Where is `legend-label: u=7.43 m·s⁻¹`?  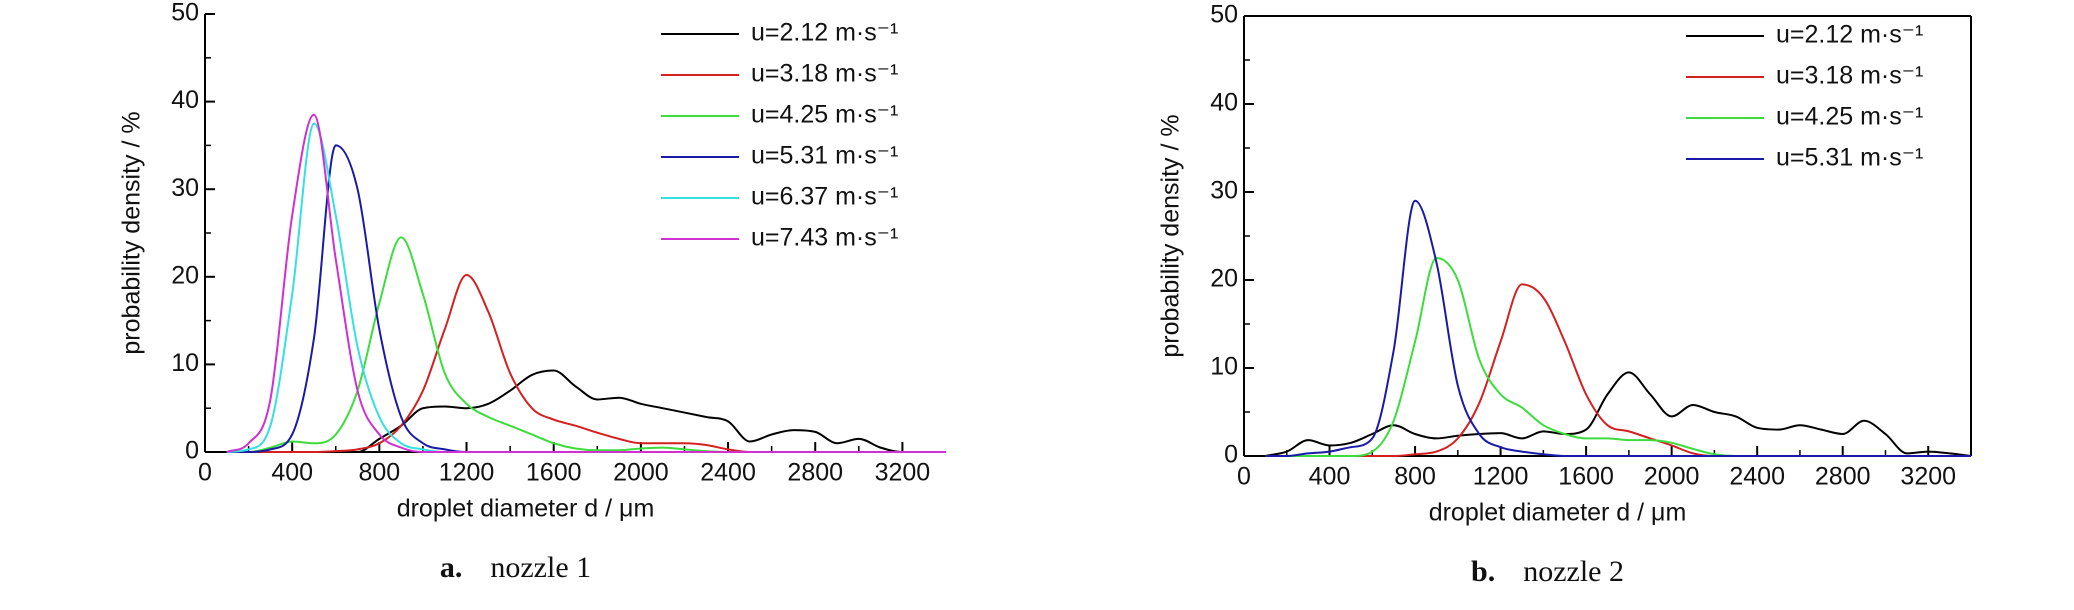 legend-label: u=7.43 m·s⁻¹ is located at coordinates (824, 238).